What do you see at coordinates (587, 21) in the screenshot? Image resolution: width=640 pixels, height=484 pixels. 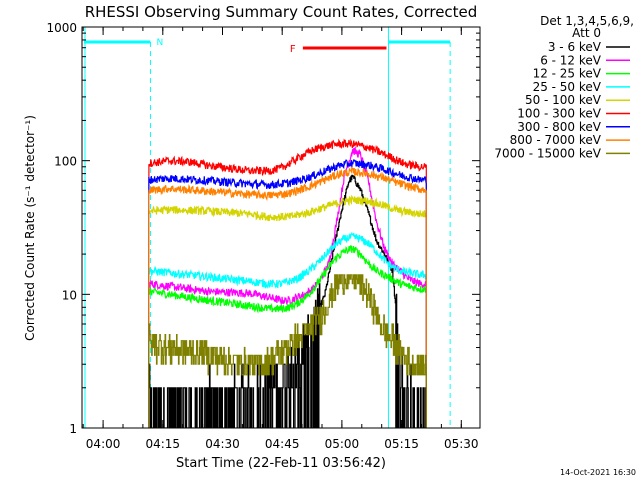 I see `legend-header-line-1: Det 1,3,4,5,6,9,` at bounding box center [587, 21].